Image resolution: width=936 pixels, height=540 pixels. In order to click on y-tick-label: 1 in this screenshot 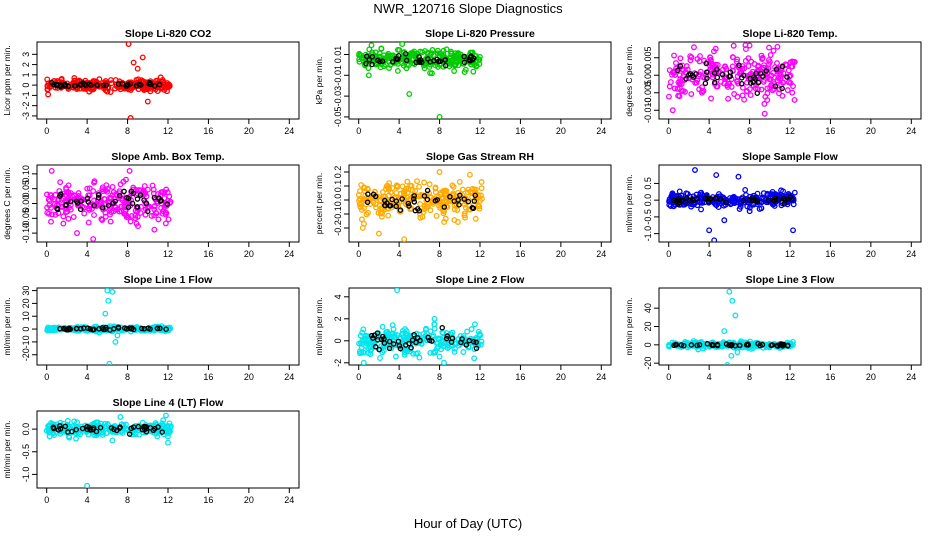, I will do `click(26, 74)`.